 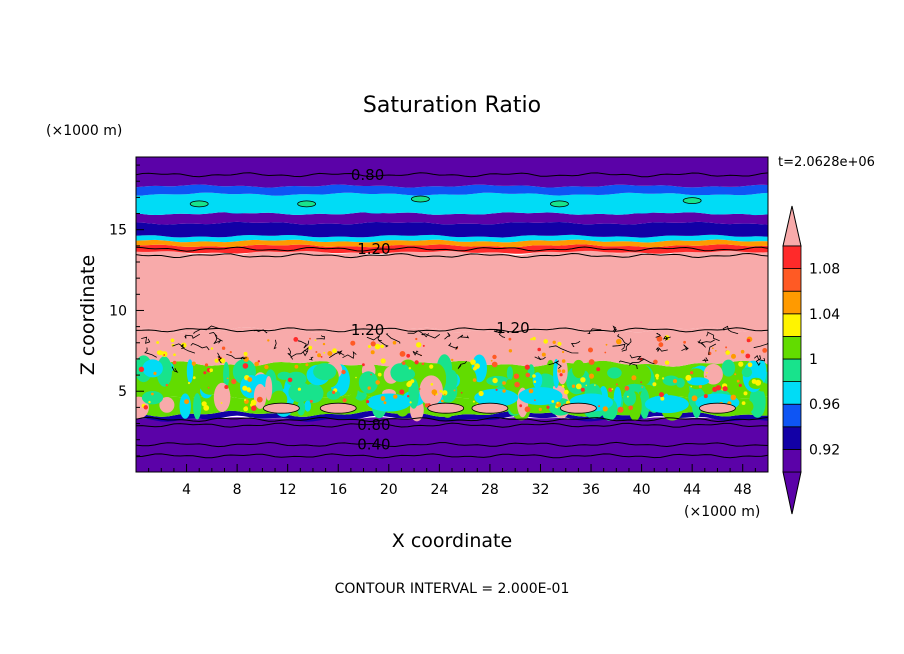 I want to click on chart-title: Saturation Ratio, so click(x=452, y=105).